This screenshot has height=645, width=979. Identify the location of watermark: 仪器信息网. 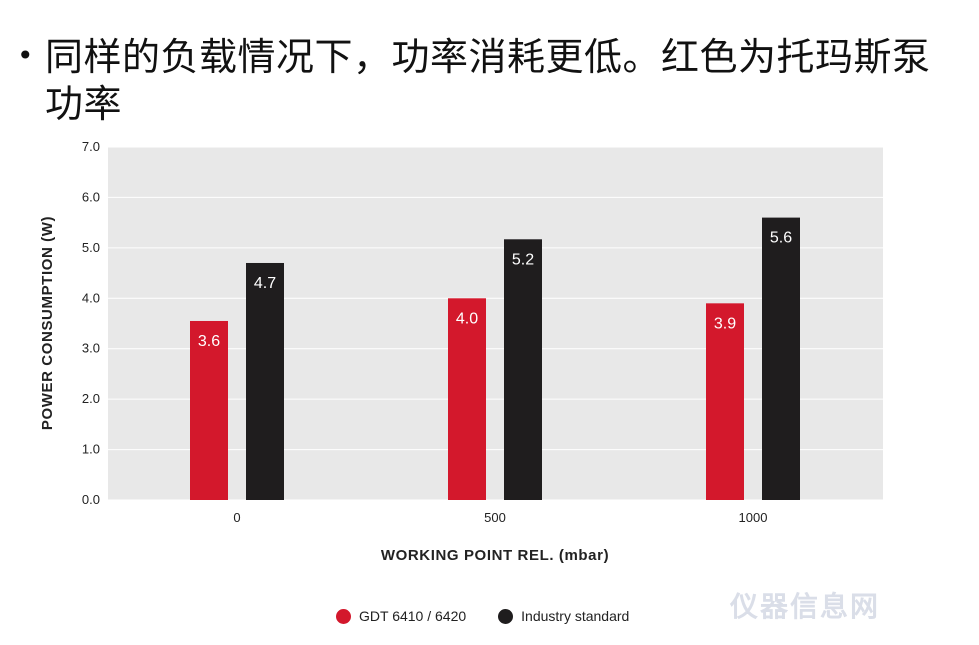
(845, 609).